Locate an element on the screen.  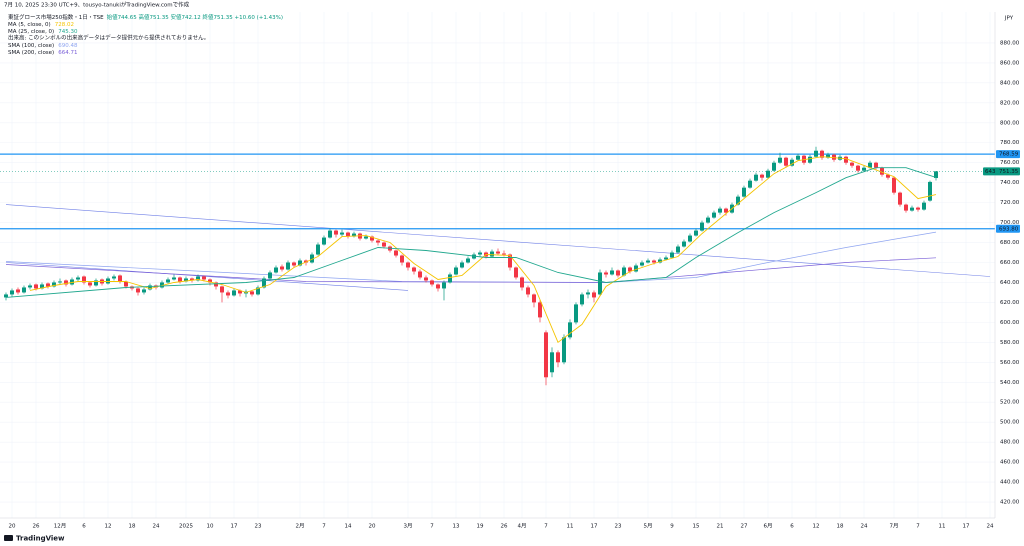
x-tick-label: 6月 is located at coordinates (768, 526).